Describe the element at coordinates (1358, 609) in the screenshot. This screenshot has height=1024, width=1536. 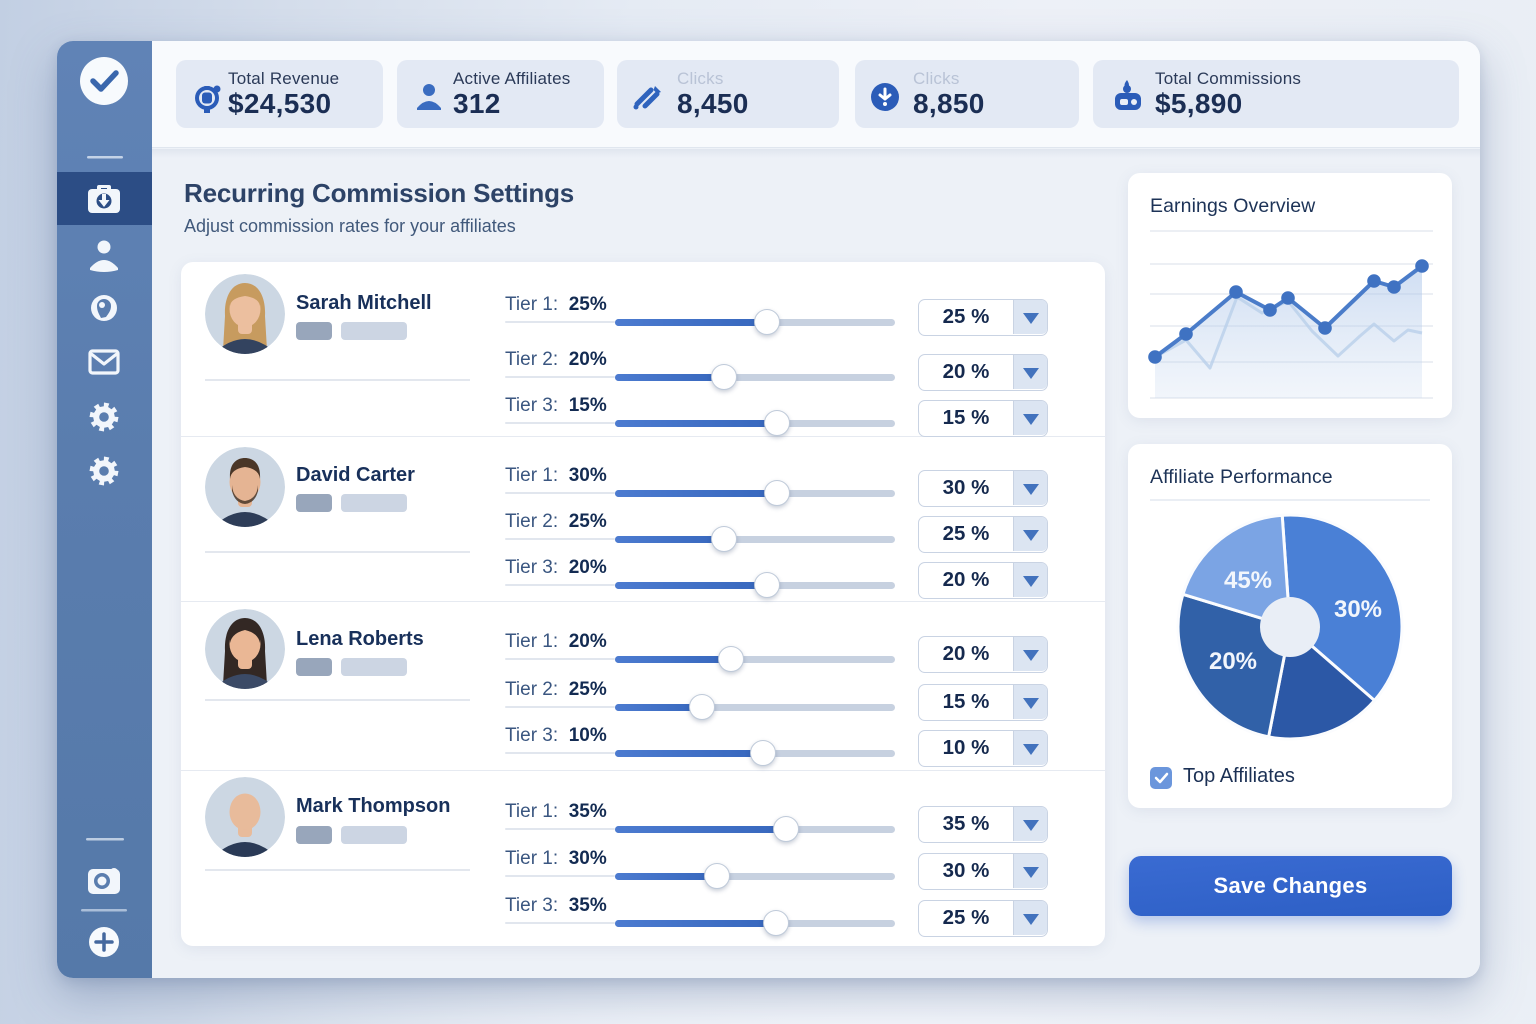
I see `svg-text: 30%` at that location.